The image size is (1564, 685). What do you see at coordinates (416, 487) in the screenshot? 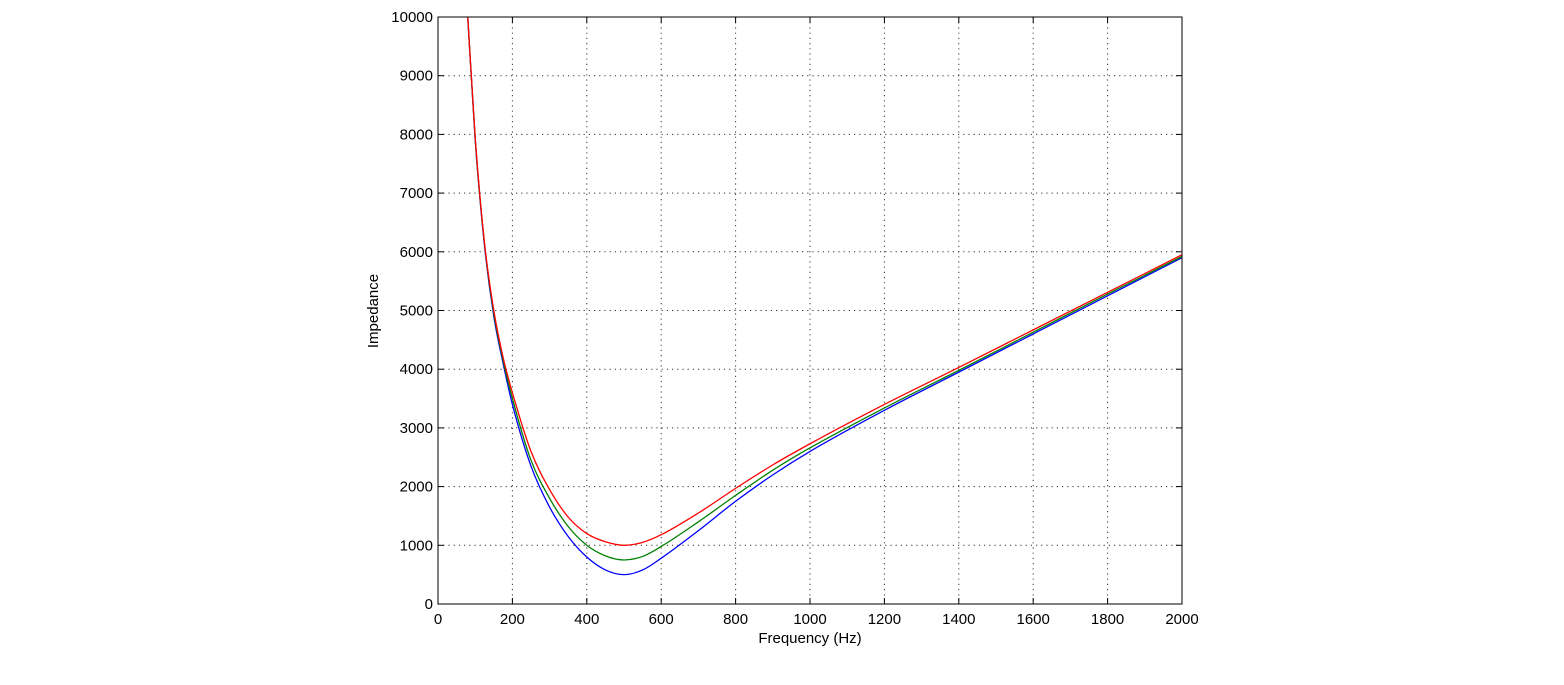
I see `y-tick-label: 2000` at bounding box center [416, 487].